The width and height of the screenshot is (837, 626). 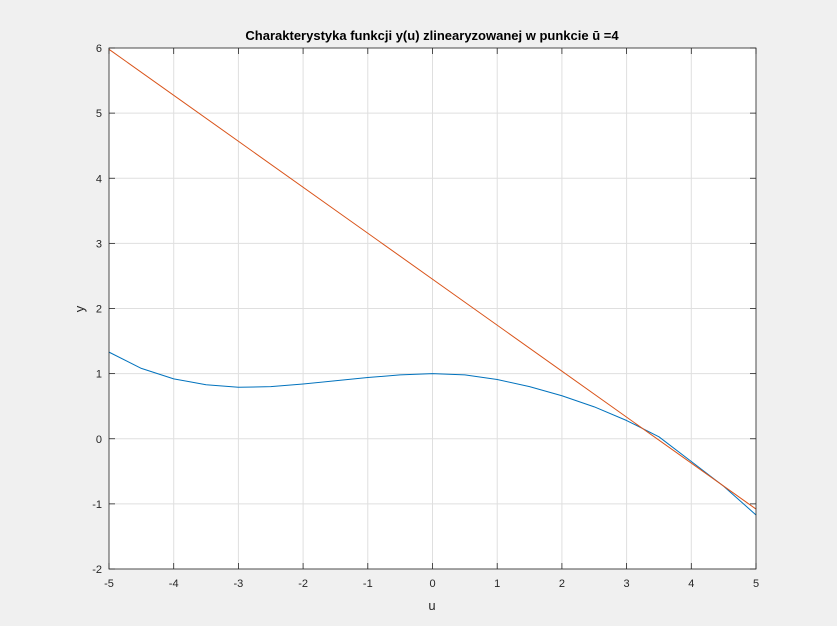 What do you see at coordinates (99, 244) in the screenshot?
I see `y-tick-label: 3` at bounding box center [99, 244].